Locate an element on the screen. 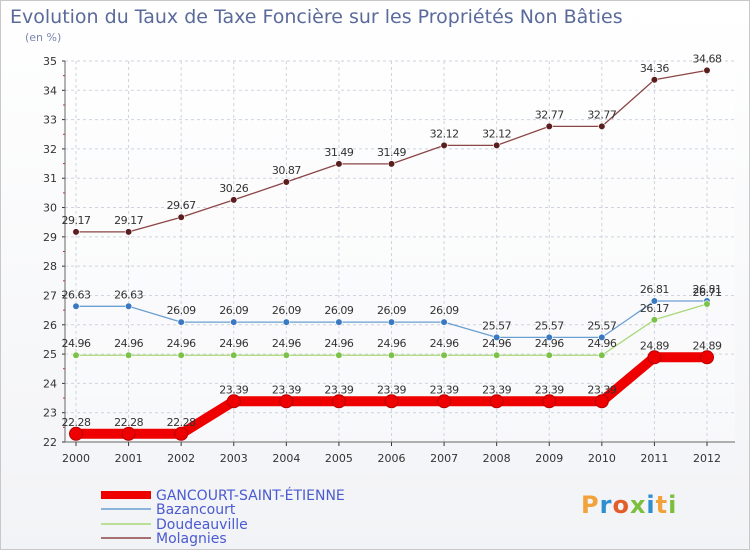 This screenshot has height=551, width=750. x-tick-label: 2006 is located at coordinates (392, 458).